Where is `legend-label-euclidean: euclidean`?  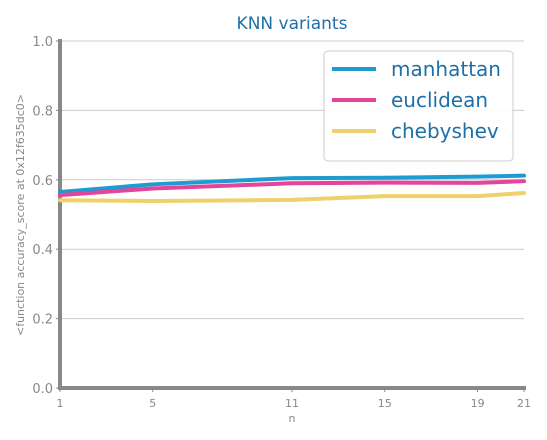
legend-label-euclidean: euclidean is located at coordinates (439, 100).